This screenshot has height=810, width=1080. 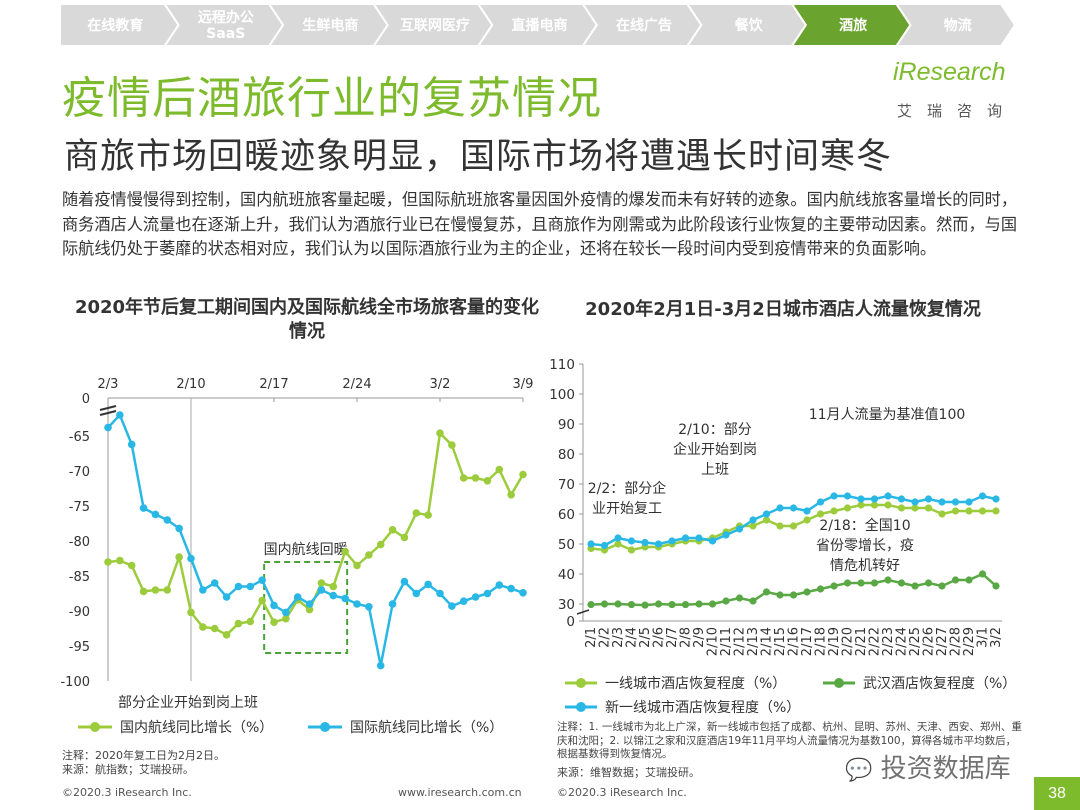 What do you see at coordinates (627, 508) in the screenshot?
I see `chart-annotation: 业开始复工` at bounding box center [627, 508].